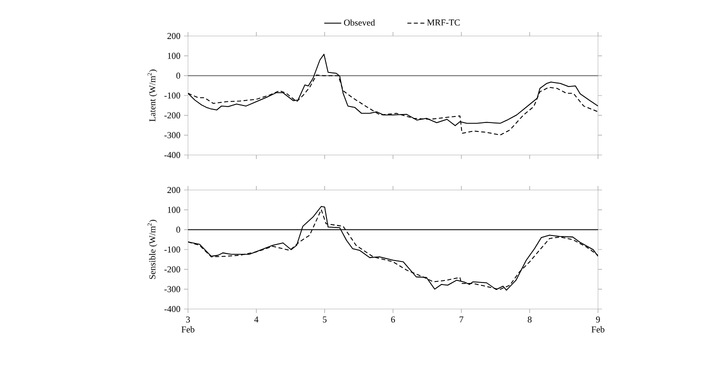  Describe the element at coordinates (359, 22) in the screenshot. I see `legend-label: Obseved` at that location.